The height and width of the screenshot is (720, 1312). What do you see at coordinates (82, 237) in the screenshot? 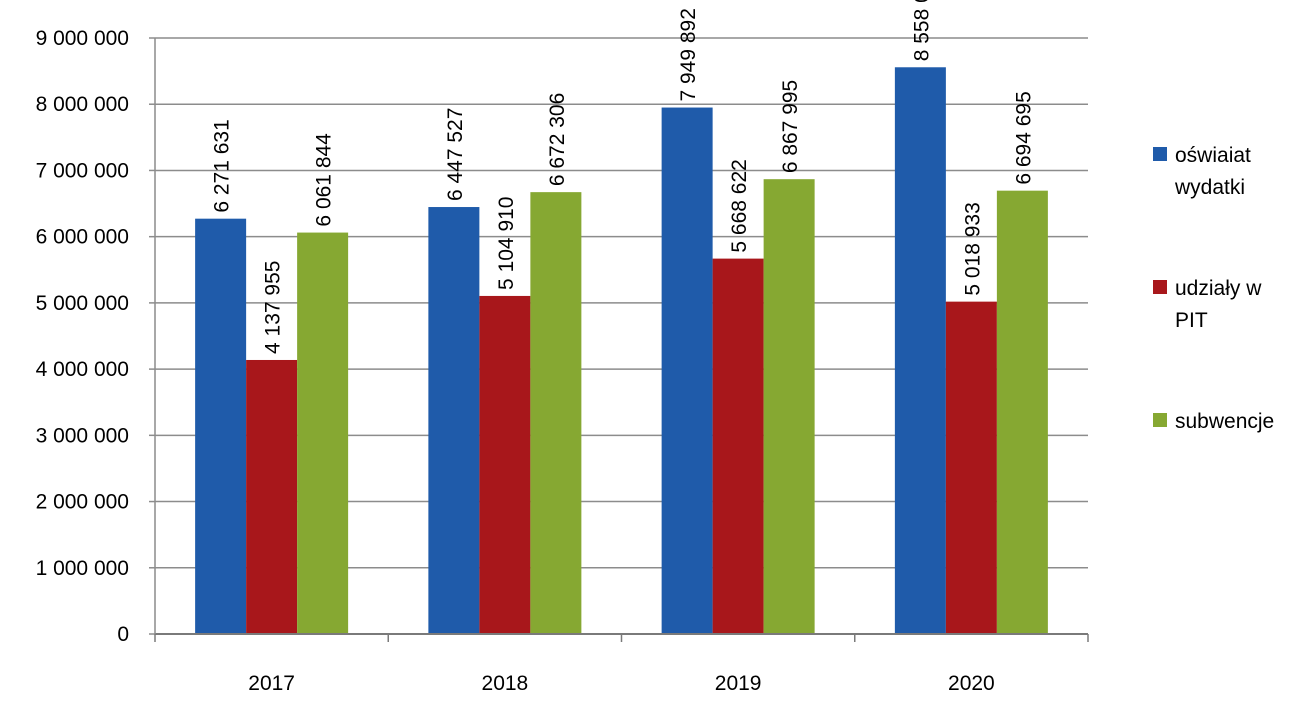
I see `y-tick-label: 6 000 000` at bounding box center [82, 237].